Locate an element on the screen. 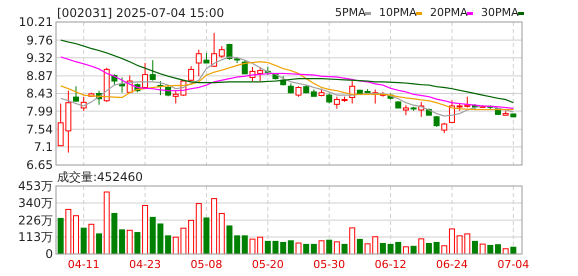  x-tick-label: 04-23 is located at coordinates (145, 264).